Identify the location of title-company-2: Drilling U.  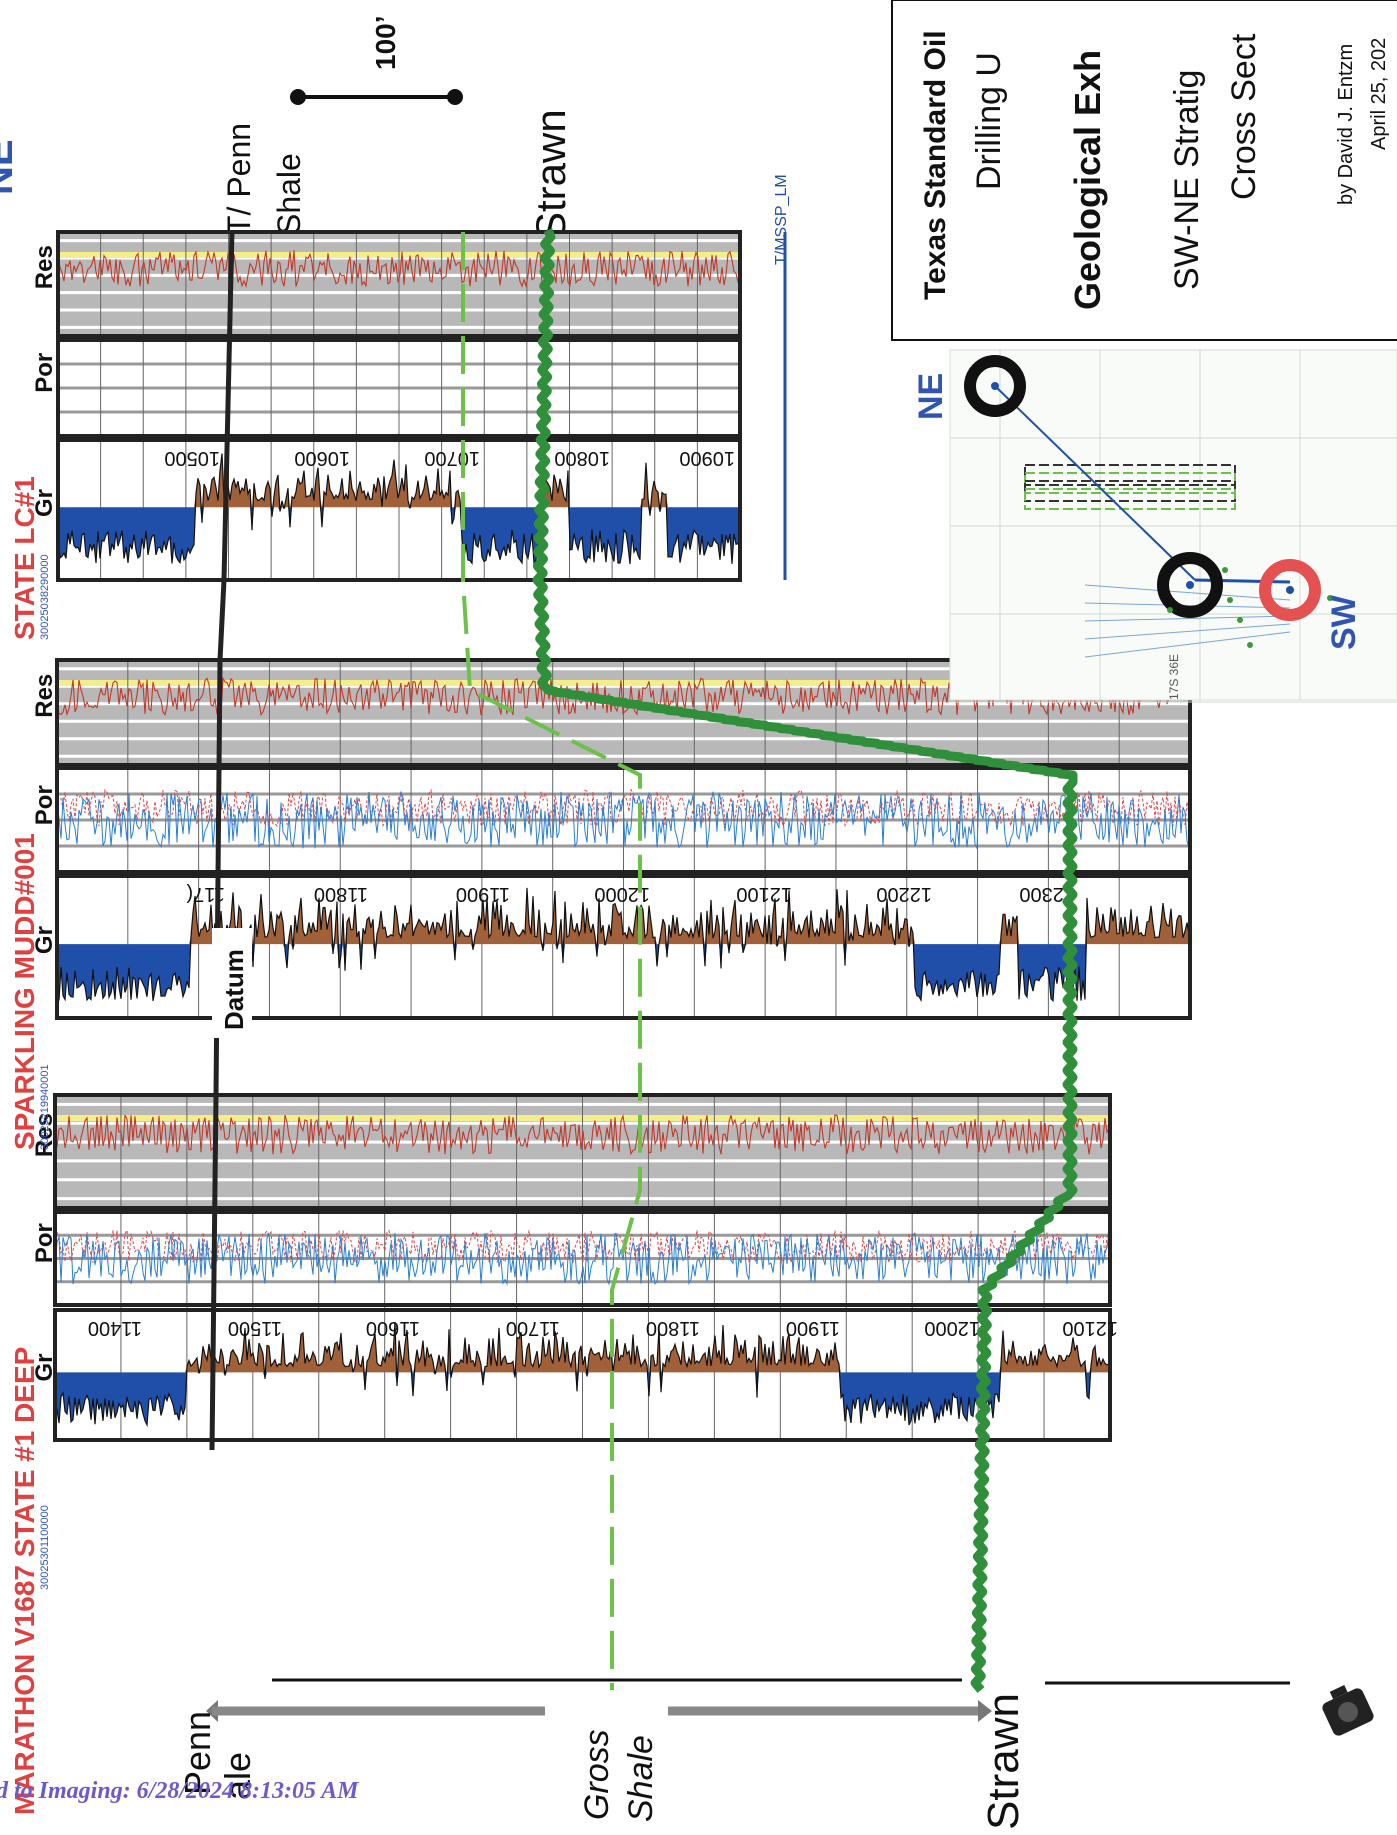
(989, 121).